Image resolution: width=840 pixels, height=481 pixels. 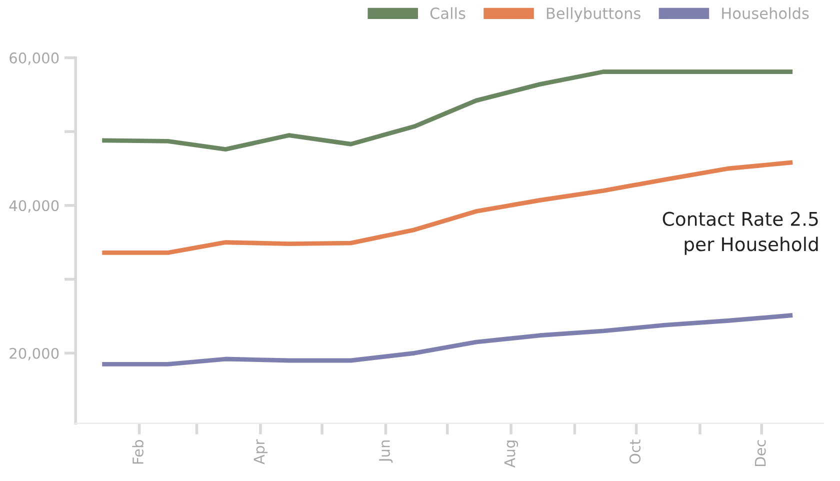 I want to click on x-tick-label: Apr, so click(x=261, y=451).